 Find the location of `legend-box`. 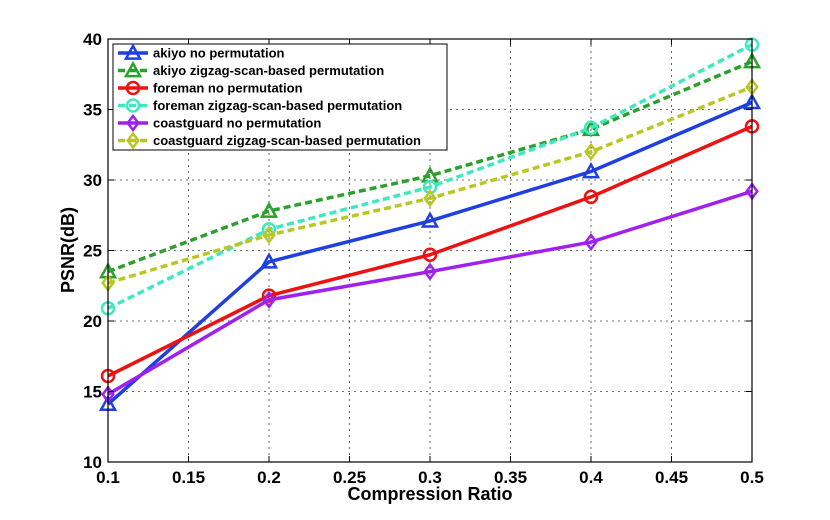

legend-box is located at coordinates (280, 97).